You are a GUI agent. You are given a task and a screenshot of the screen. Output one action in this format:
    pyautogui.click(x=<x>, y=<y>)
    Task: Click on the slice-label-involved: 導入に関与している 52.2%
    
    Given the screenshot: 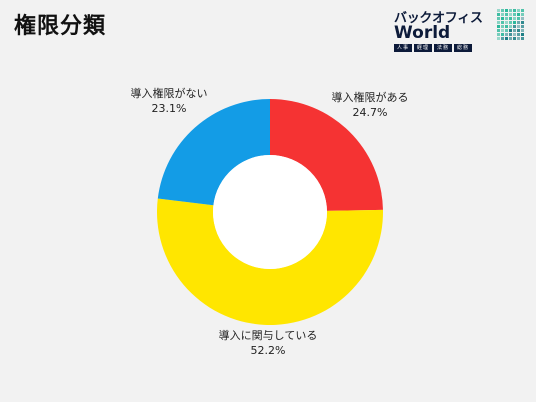 What is the action you would take?
    pyautogui.click(x=268, y=343)
    